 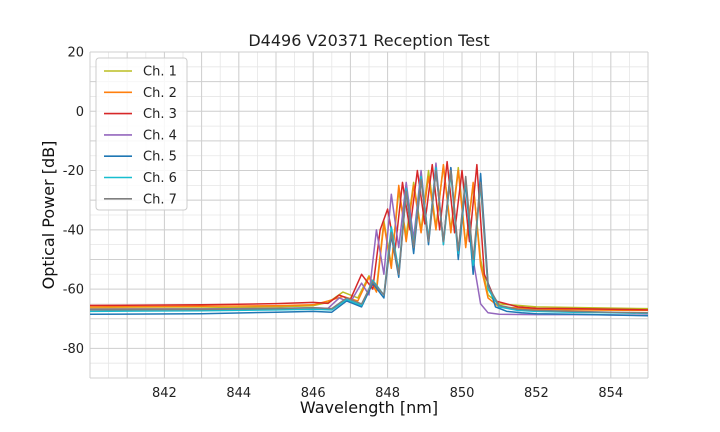 What do you see at coordinates (369, 407) in the screenshot?
I see `x-axis-title: Wavelength [nm]` at bounding box center [369, 407].